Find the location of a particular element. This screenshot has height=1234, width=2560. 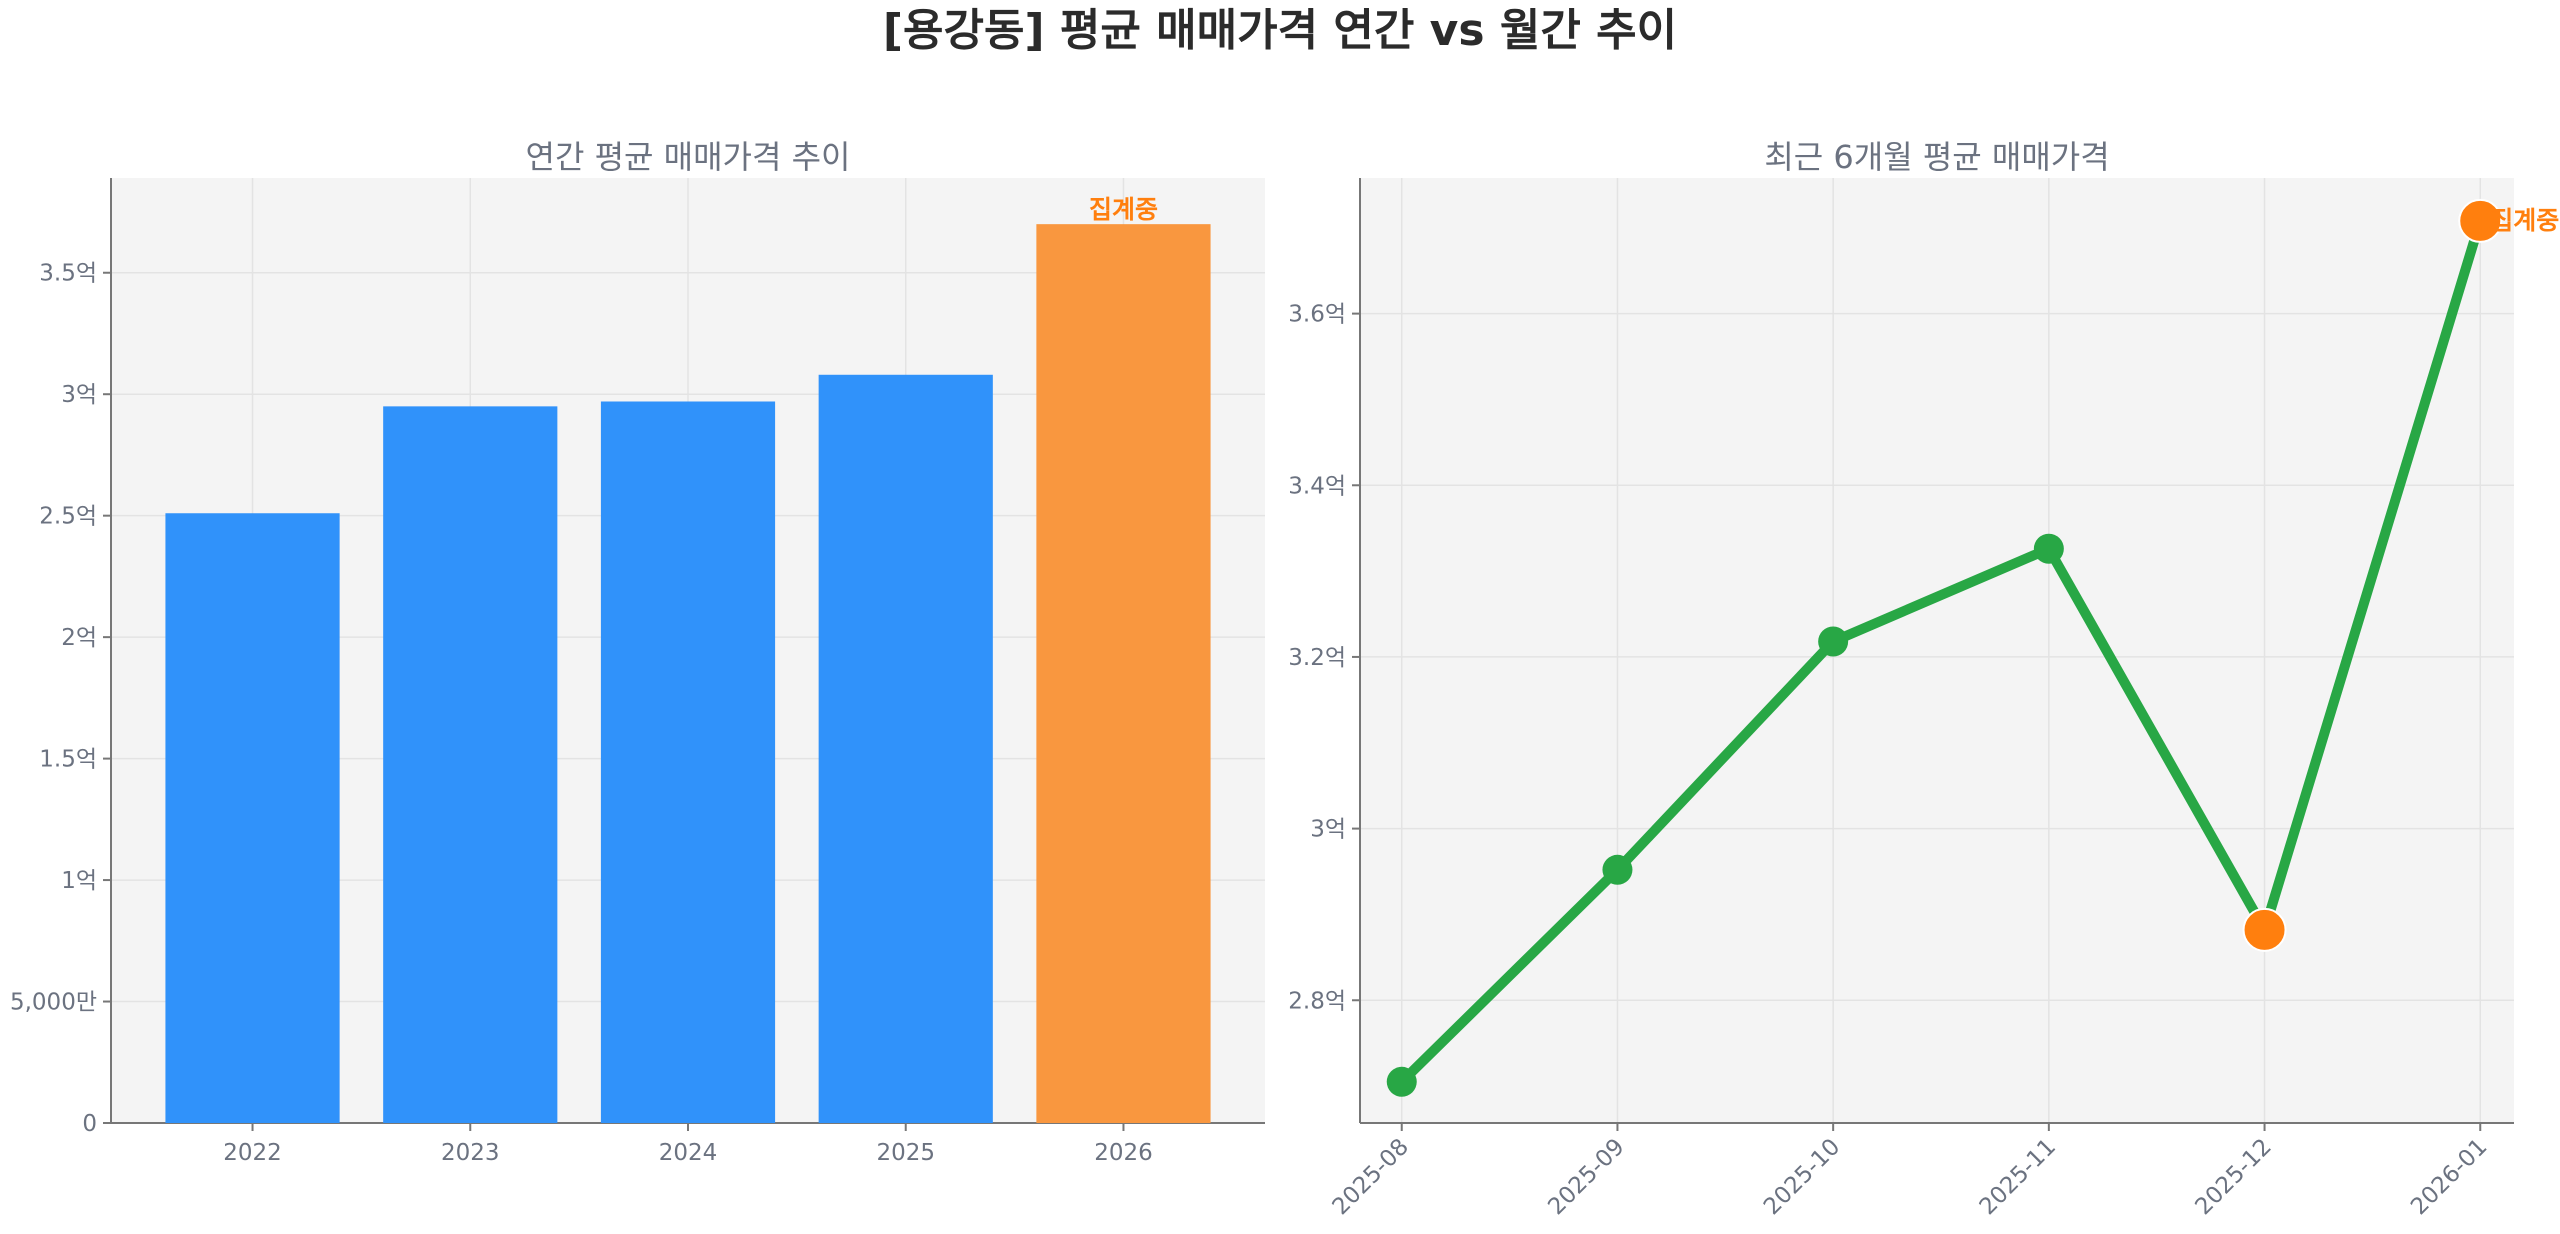

y-tick-label: 1억 is located at coordinates (79, 881).